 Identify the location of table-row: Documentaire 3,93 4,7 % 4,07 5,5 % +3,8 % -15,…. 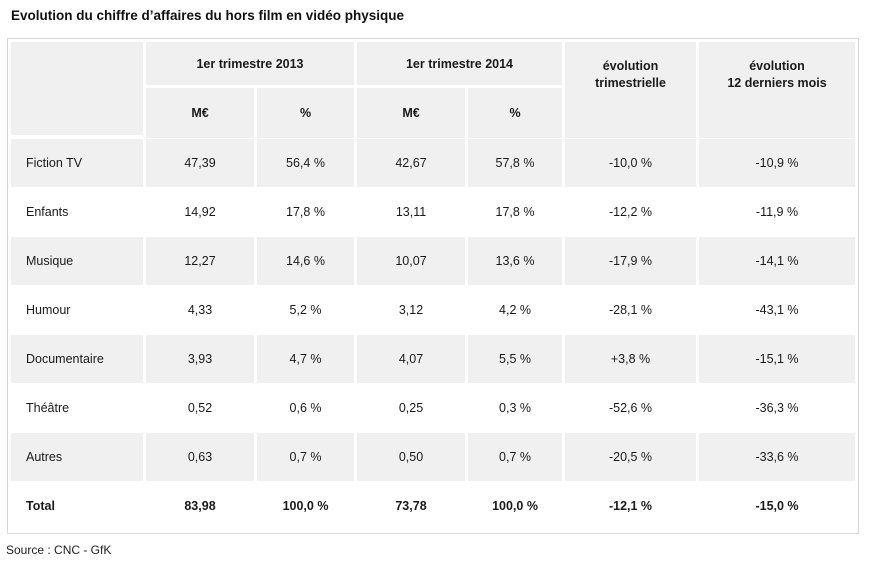
(433, 358).